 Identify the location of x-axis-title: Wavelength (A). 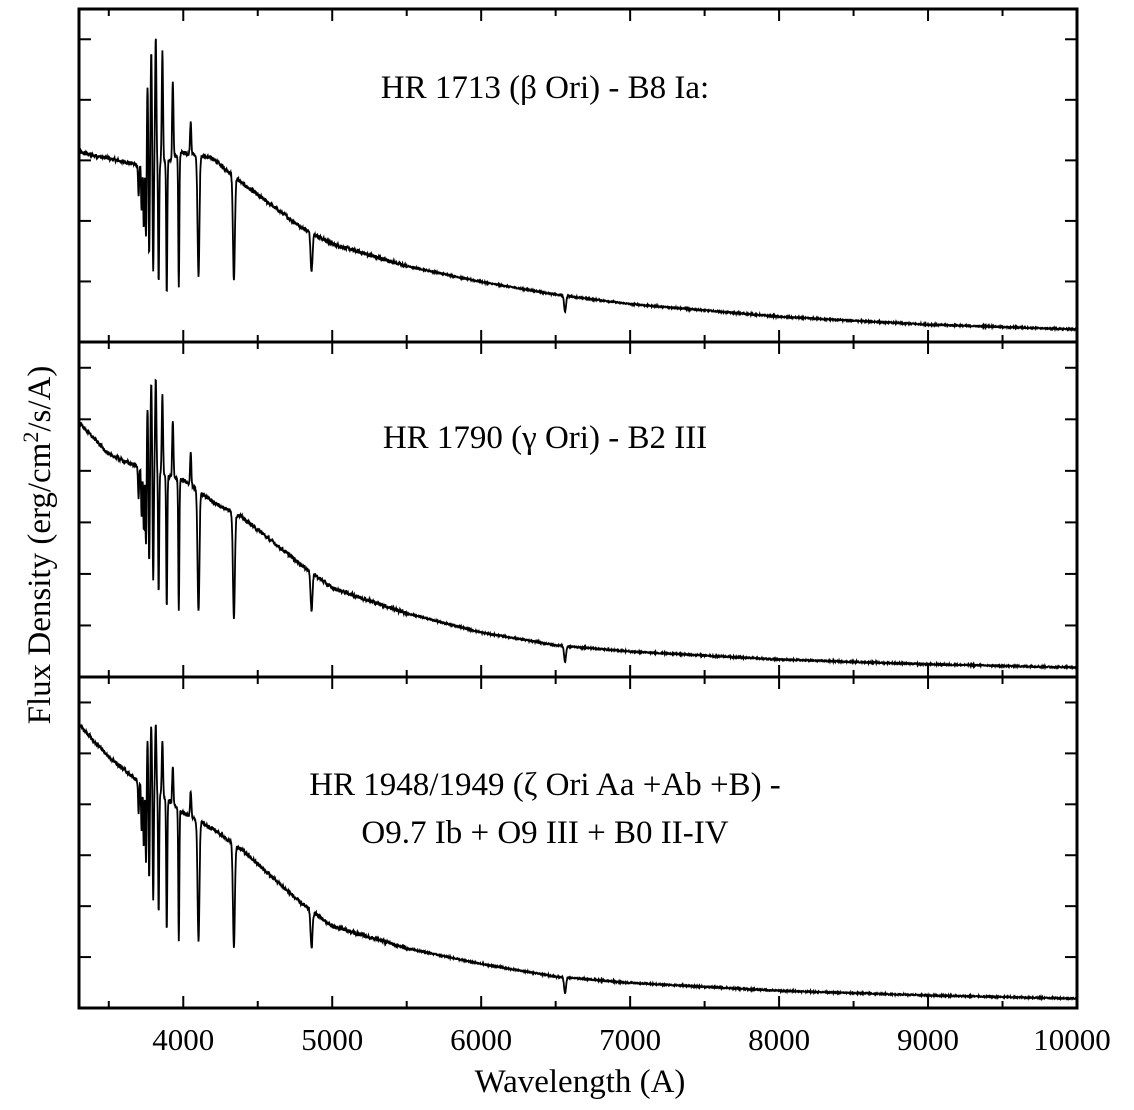
(580, 1082).